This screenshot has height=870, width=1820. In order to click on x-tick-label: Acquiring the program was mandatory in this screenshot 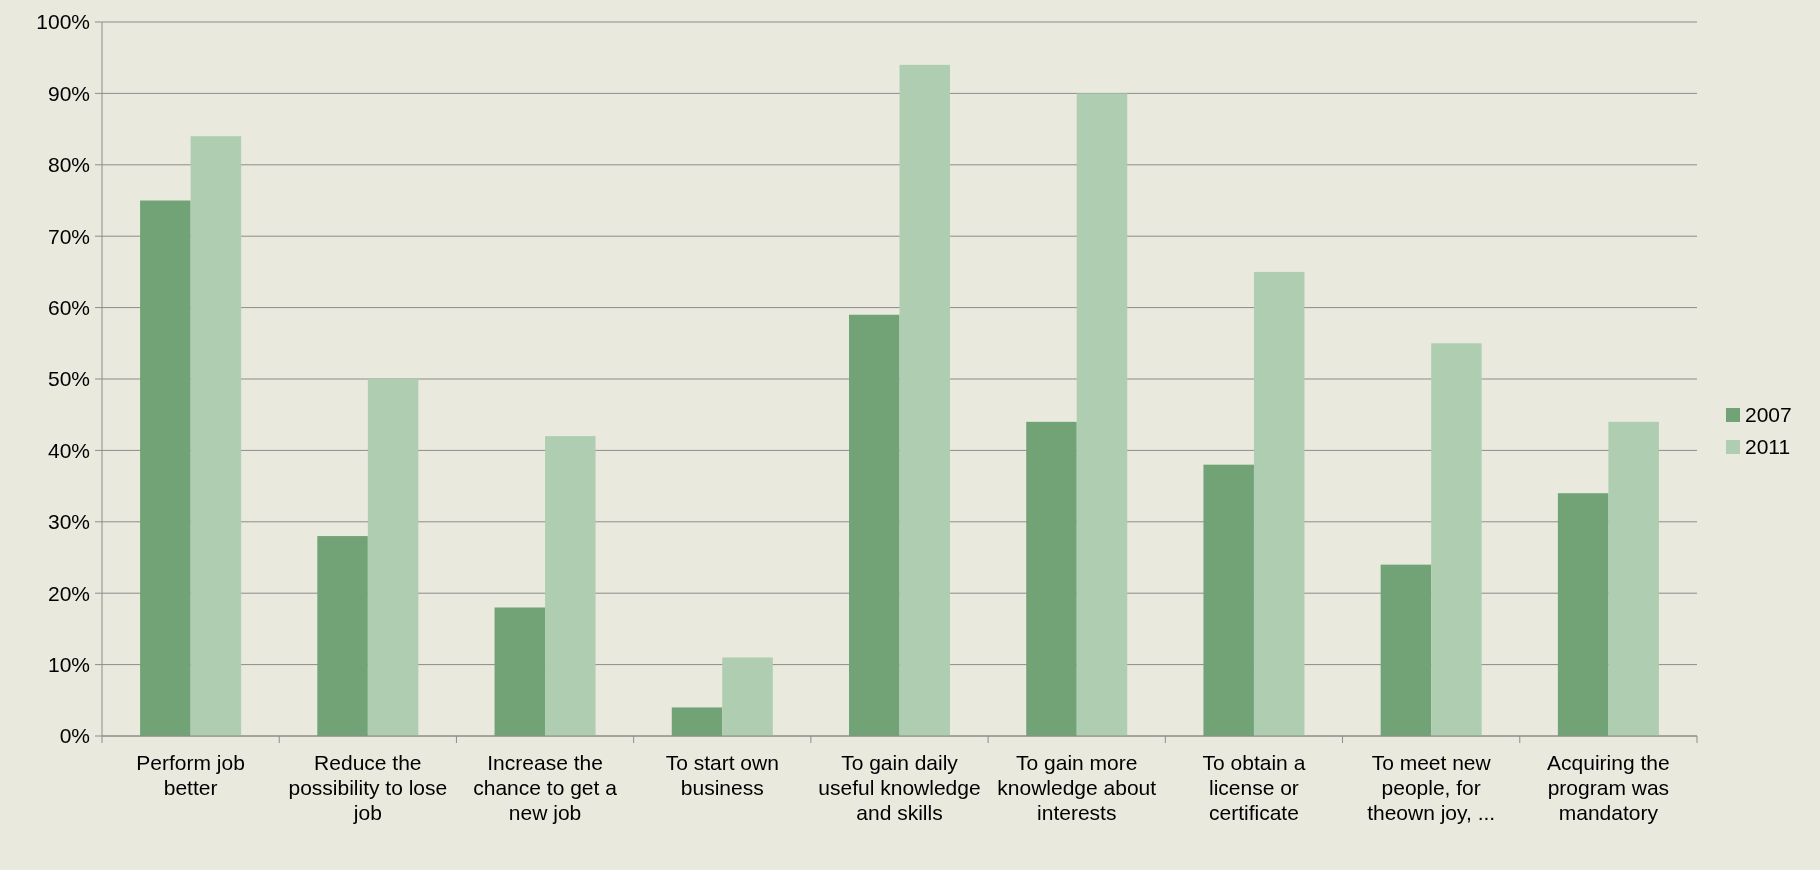, I will do `click(1608, 787)`.